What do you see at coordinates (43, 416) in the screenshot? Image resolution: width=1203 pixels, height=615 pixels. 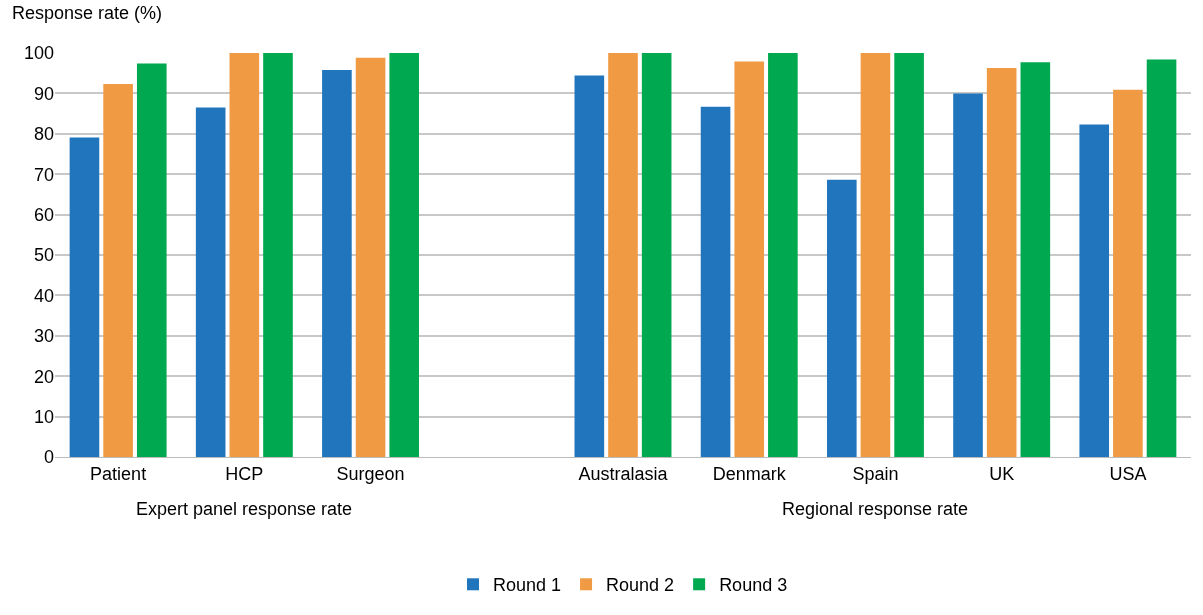 I see `y-tick-label: 10` at bounding box center [43, 416].